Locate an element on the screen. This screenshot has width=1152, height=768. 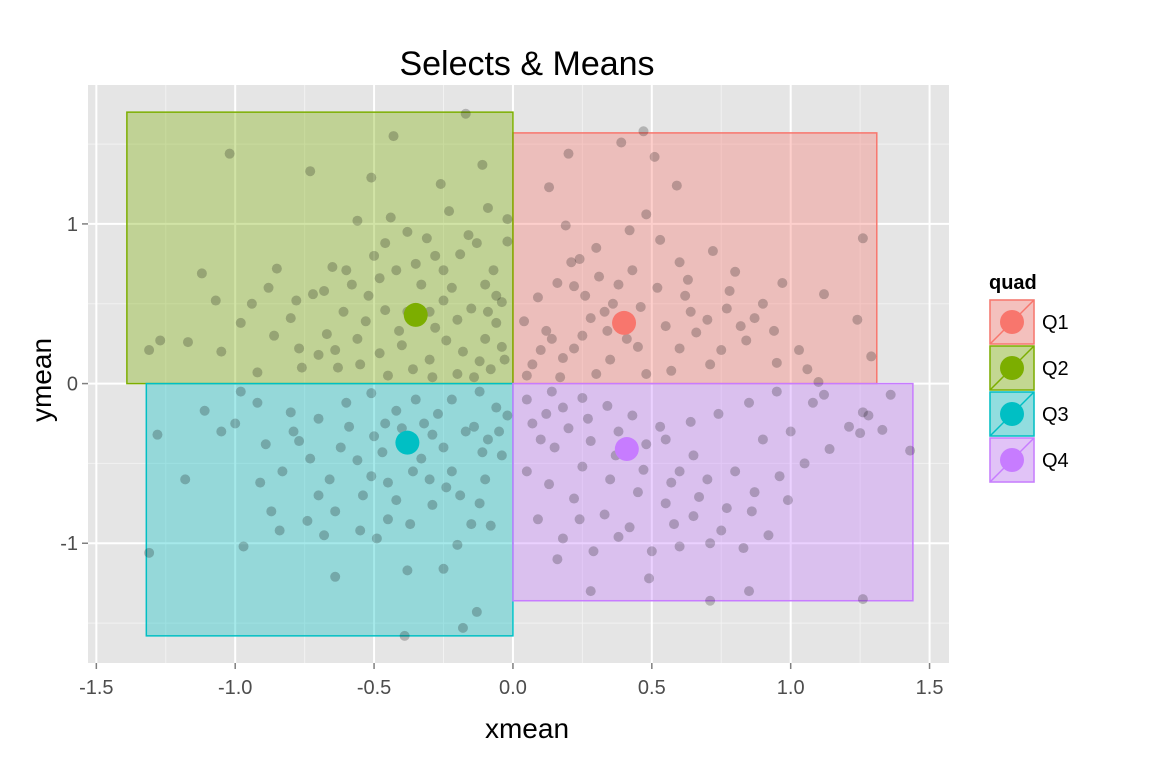
x-tick-label: -1.0 is located at coordinates (235, 688).